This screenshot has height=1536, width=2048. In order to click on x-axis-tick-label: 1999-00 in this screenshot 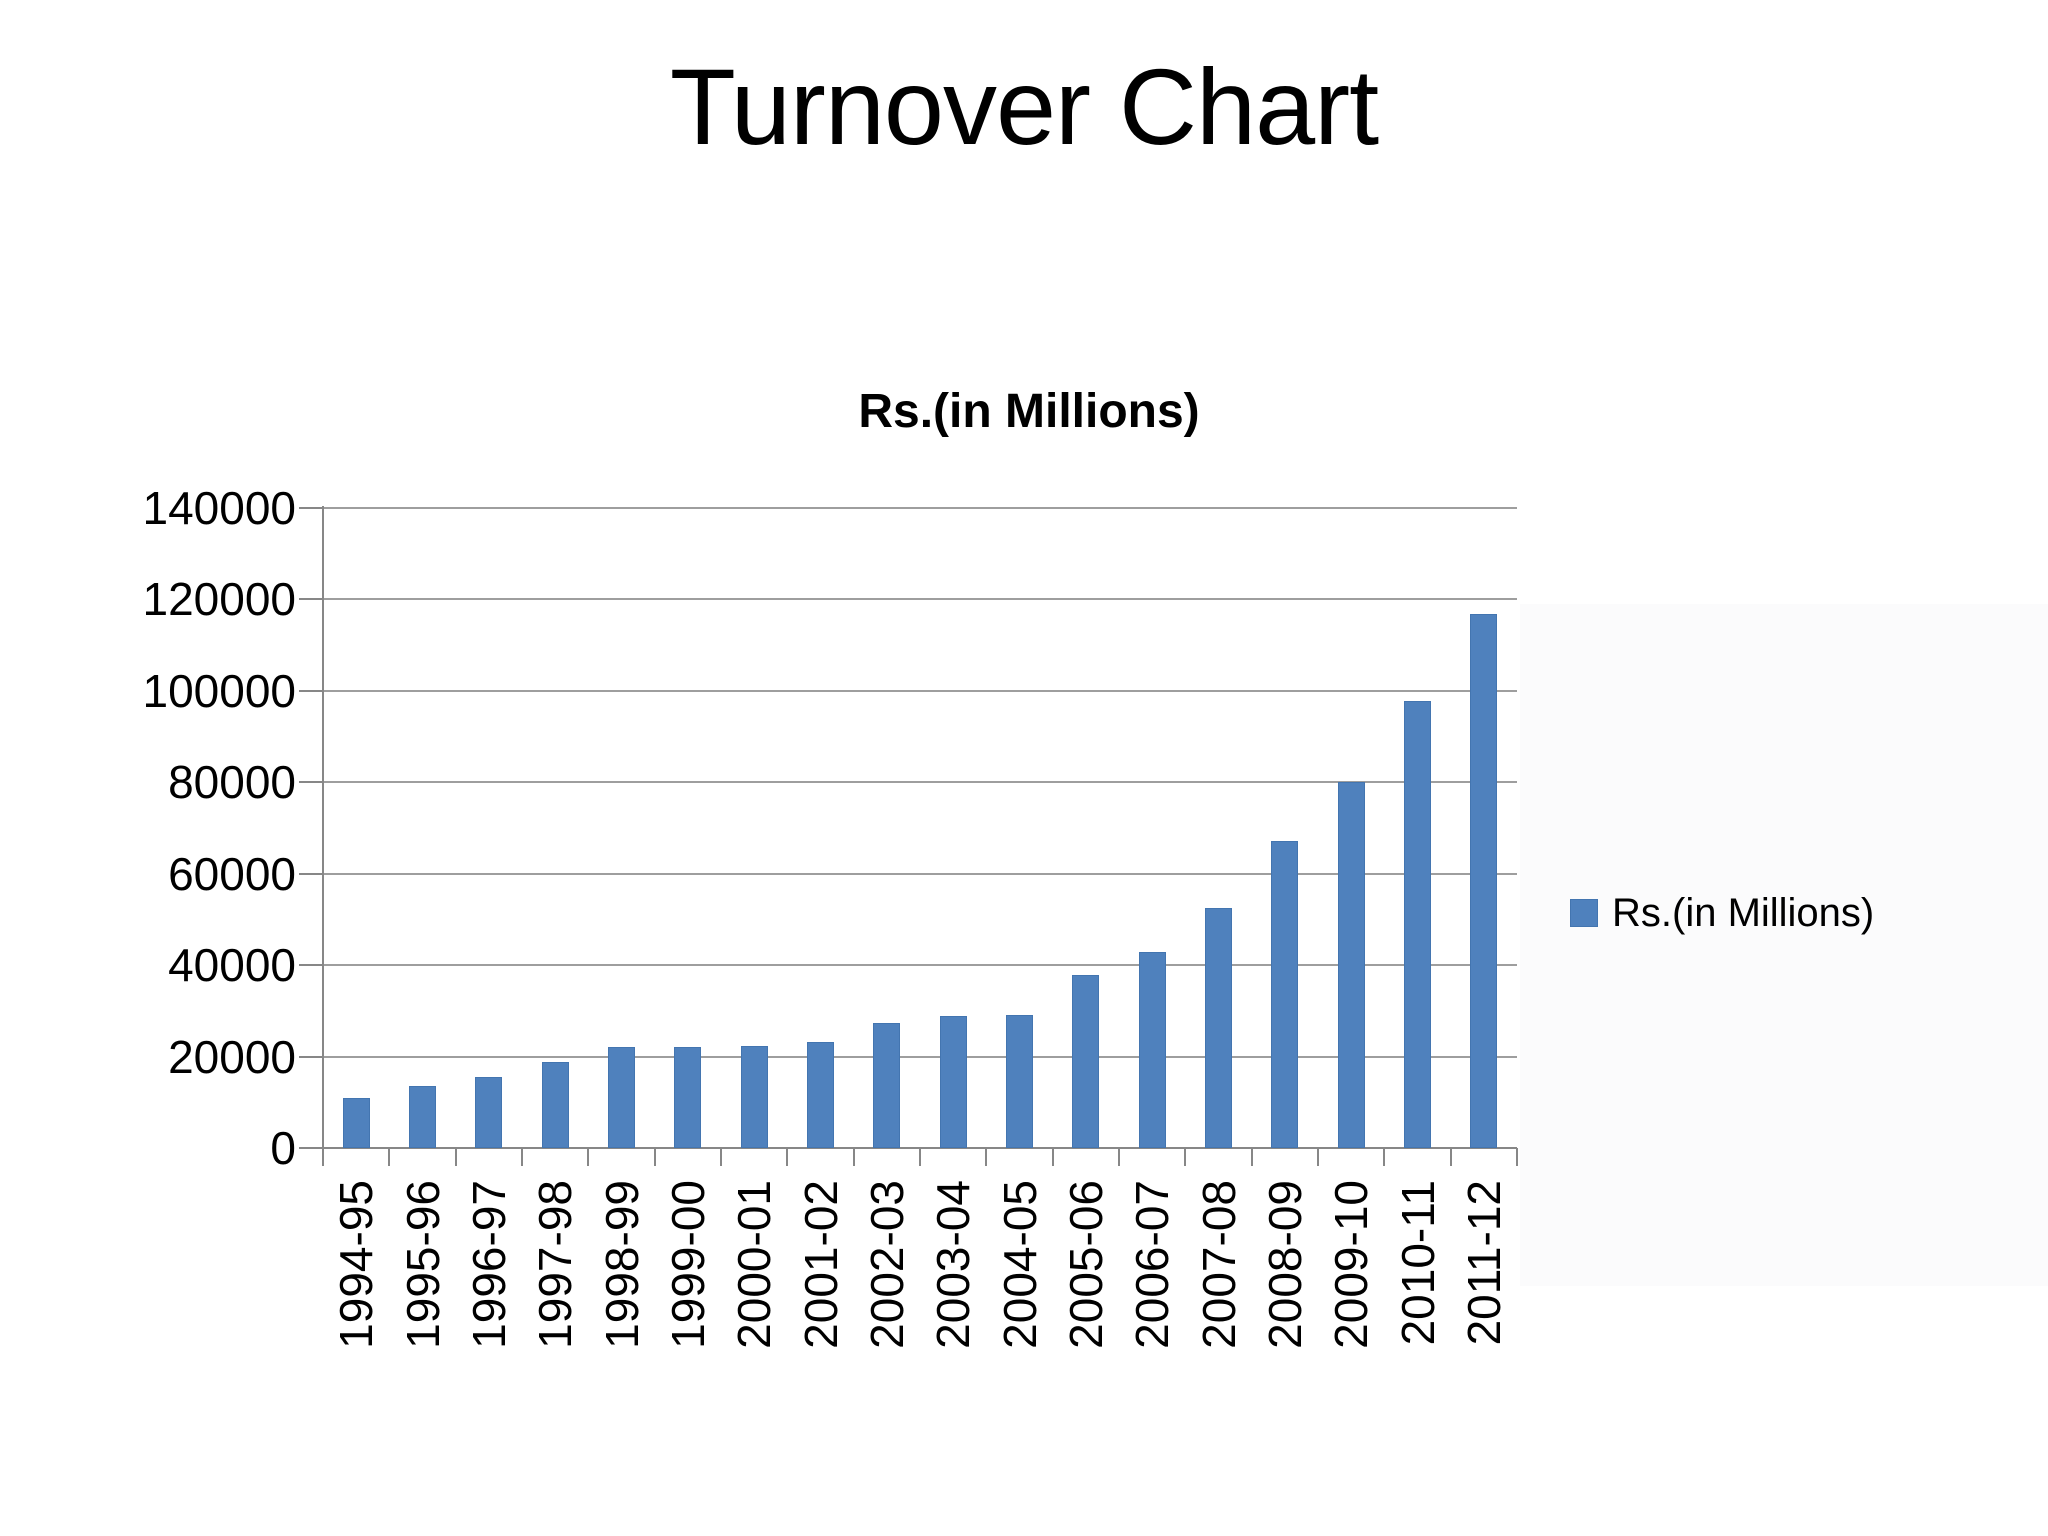, I will do `click(687, 1264)`.